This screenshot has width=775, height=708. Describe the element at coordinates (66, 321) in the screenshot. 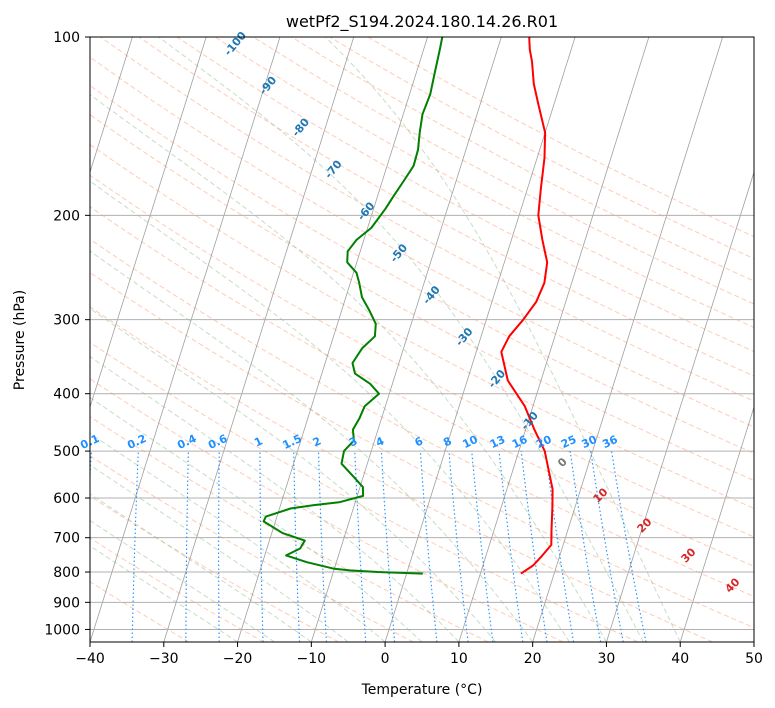

I see `y-tick-label: 300` at that location.